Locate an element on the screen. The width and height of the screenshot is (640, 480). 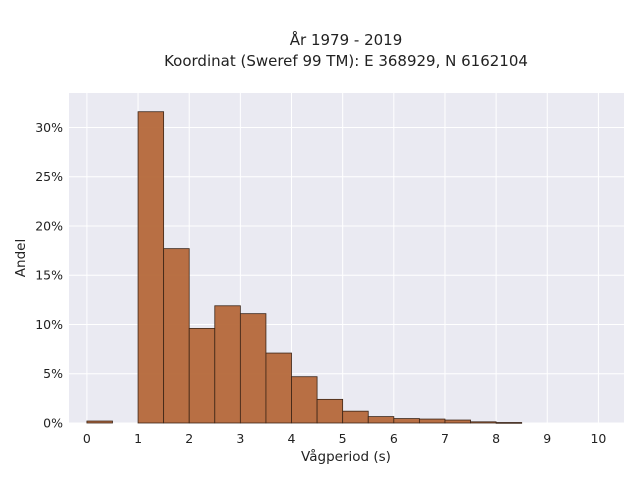
y-tick-label: 15% is located at coordinates (49, 275).